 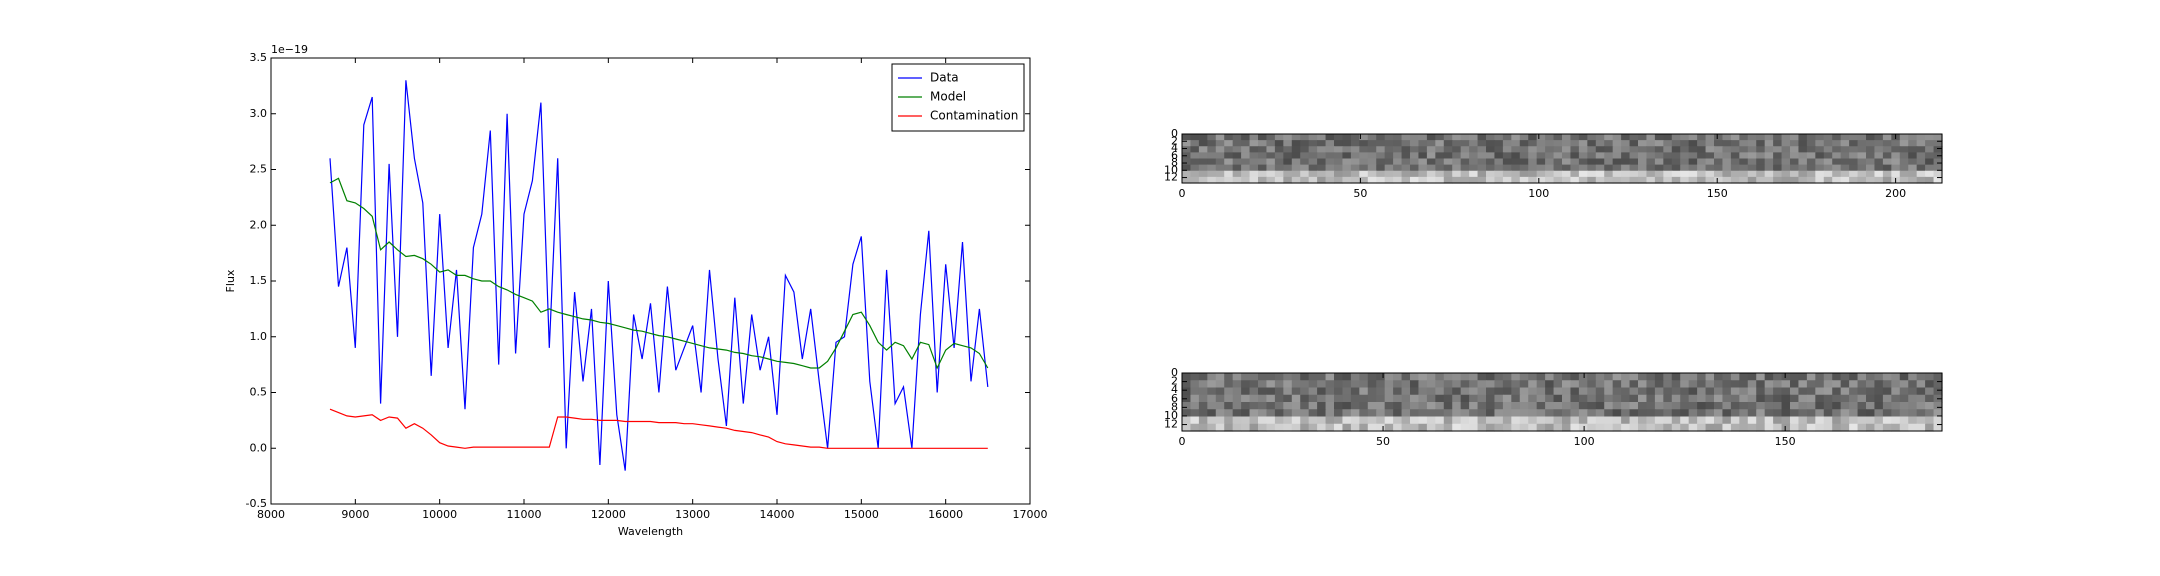 I want to click on data-line, so click(x=658, y=428).